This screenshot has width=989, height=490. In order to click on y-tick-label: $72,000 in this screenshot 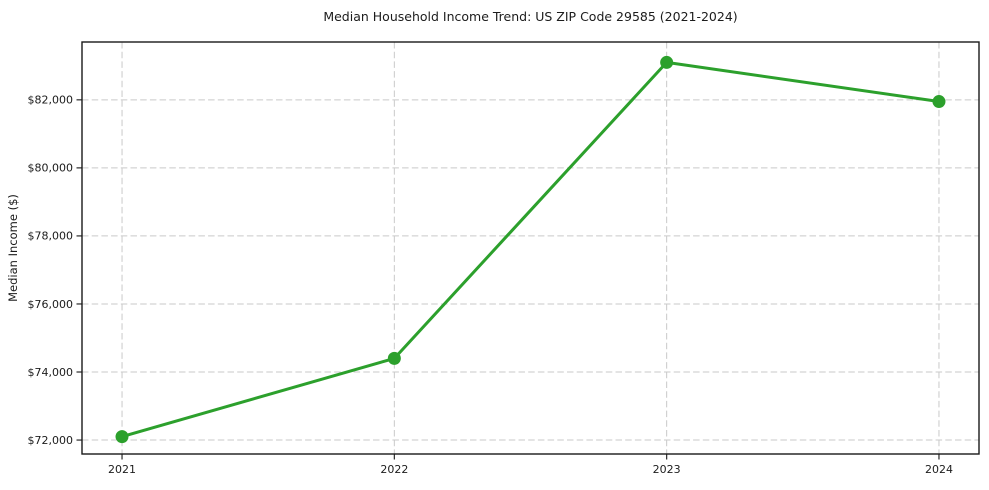, I will do `click(51, 440)`.